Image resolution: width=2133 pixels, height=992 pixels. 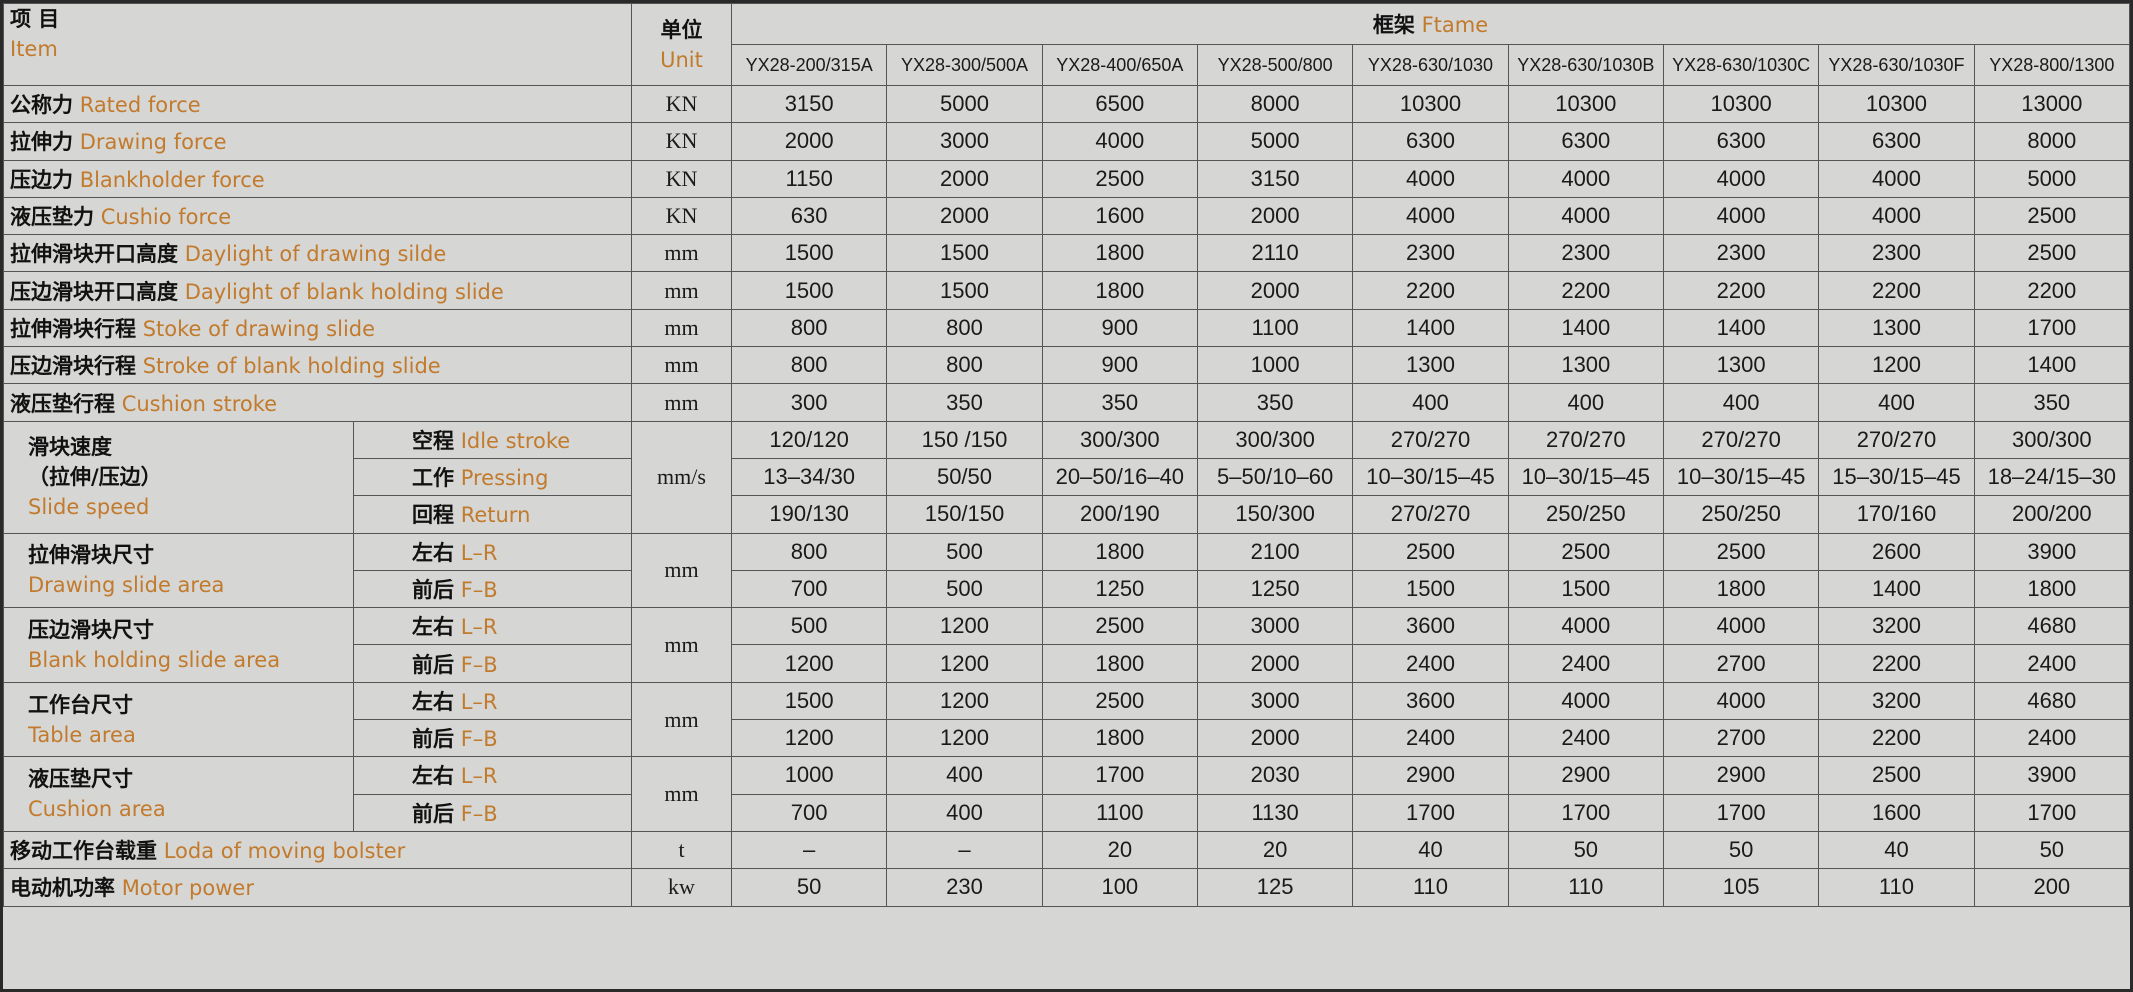 What do you see at coordinates (2051, 887) in the screenshot?
I see `value-cell: 200` at bounding box center [2051, 887].